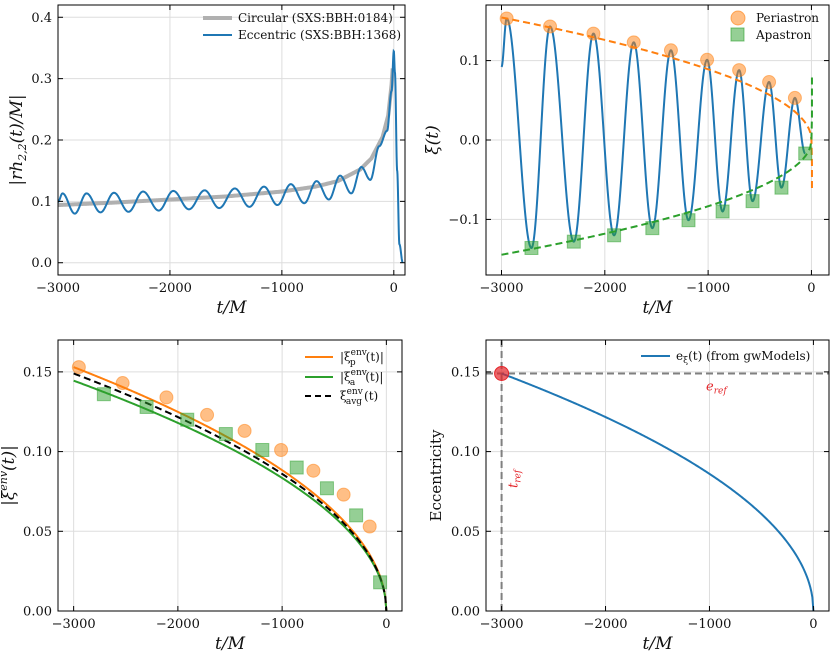 This screenshot has height=657, width=831. I want to click on y-tick-label: 0.00, so click(465, 612).